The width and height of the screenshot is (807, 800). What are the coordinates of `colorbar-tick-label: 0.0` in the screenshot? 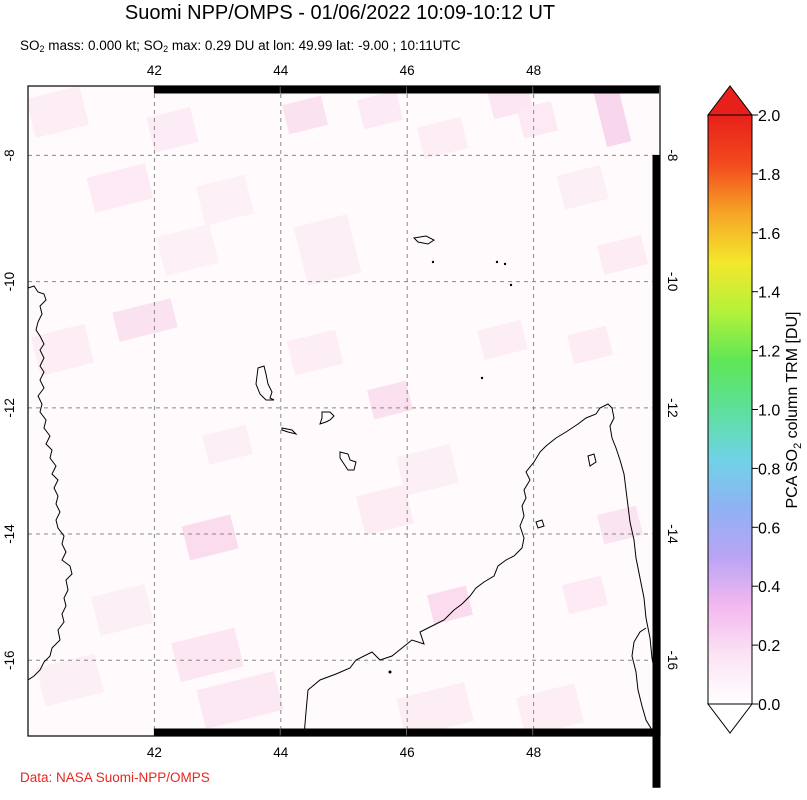 It's located at (769, 705).